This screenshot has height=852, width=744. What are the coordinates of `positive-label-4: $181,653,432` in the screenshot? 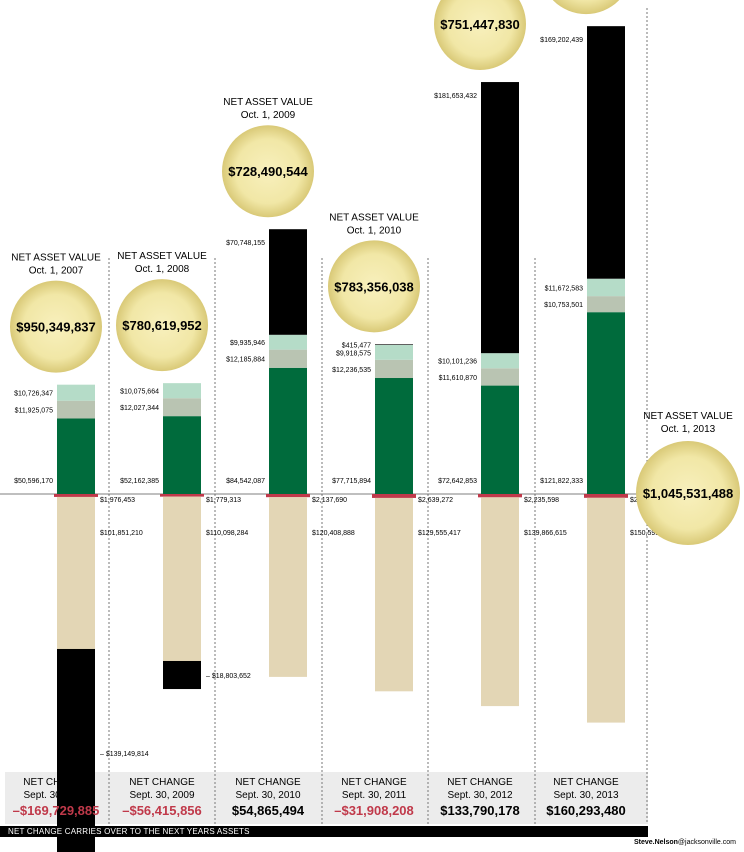 It's located at (455, 96).